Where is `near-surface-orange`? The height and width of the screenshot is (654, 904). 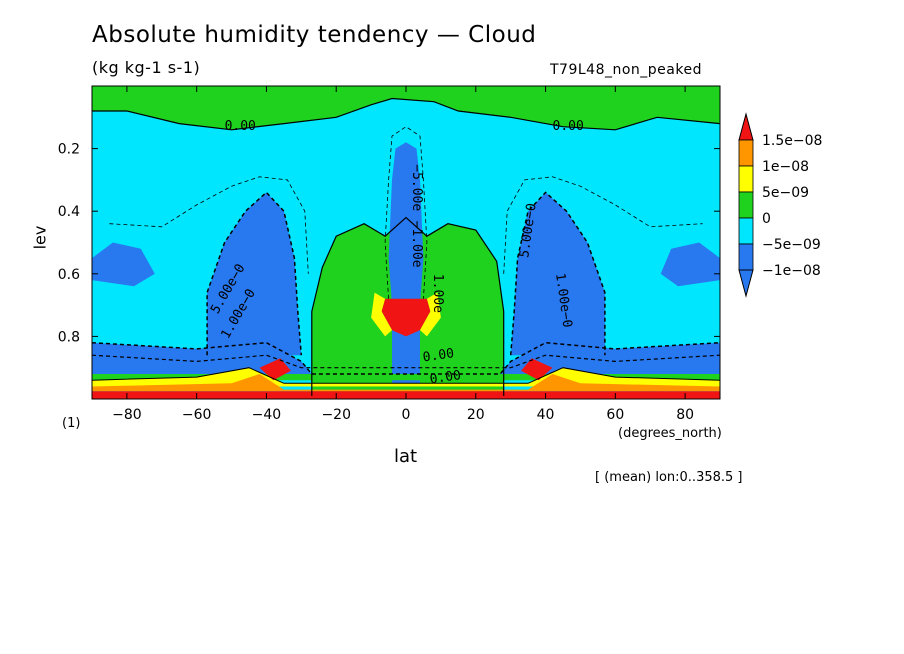
near-surface-orange is located at coordinates (406, 383).